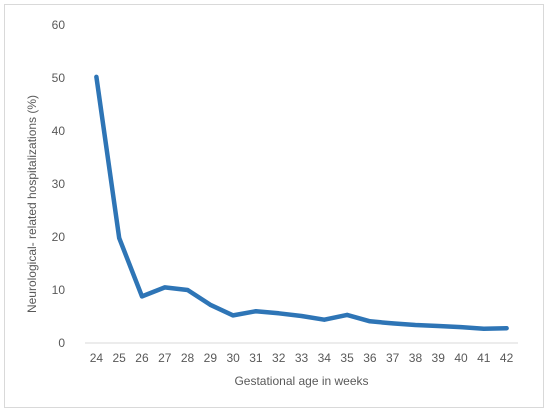 The image size is (550, 414). What do you see at coordinates (370, 358) in the screenshot?
I see `x-tick-label: 36` at bounding box center [370, 358].